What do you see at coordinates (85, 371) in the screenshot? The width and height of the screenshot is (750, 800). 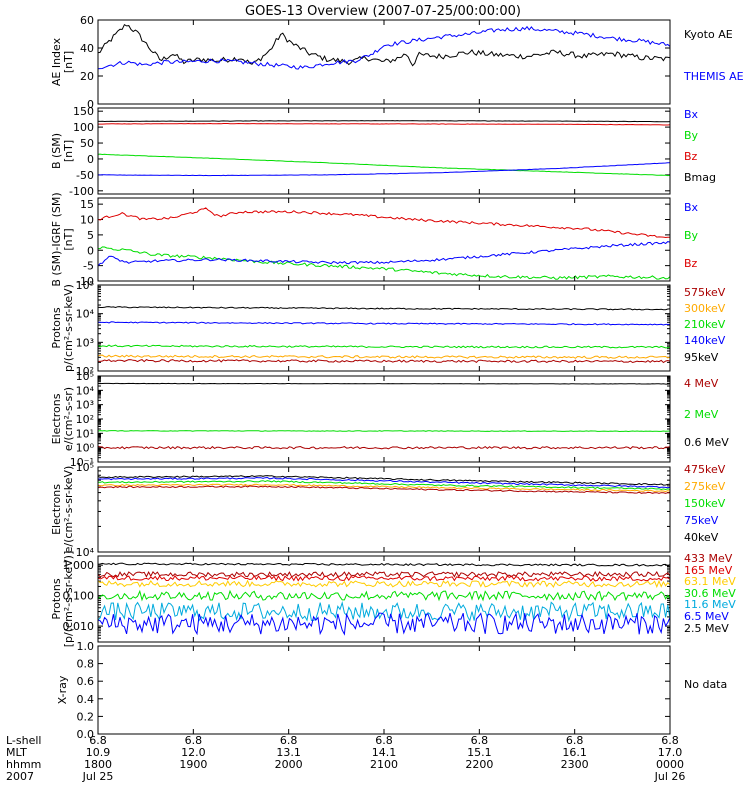 I see `y-tick-label: 10²` at bounding box center [85, 371].